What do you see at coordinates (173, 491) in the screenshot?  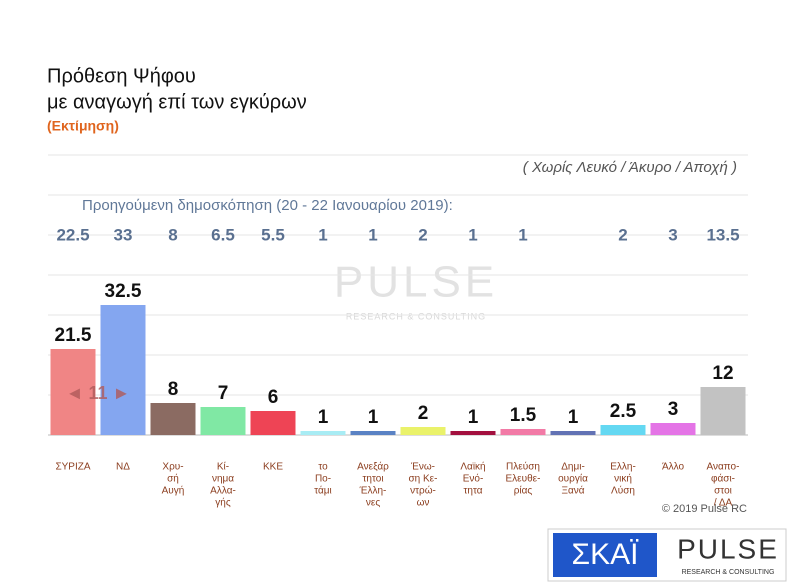 I see `x-tick-label: Αυγή` at bounding box center [173, 491].